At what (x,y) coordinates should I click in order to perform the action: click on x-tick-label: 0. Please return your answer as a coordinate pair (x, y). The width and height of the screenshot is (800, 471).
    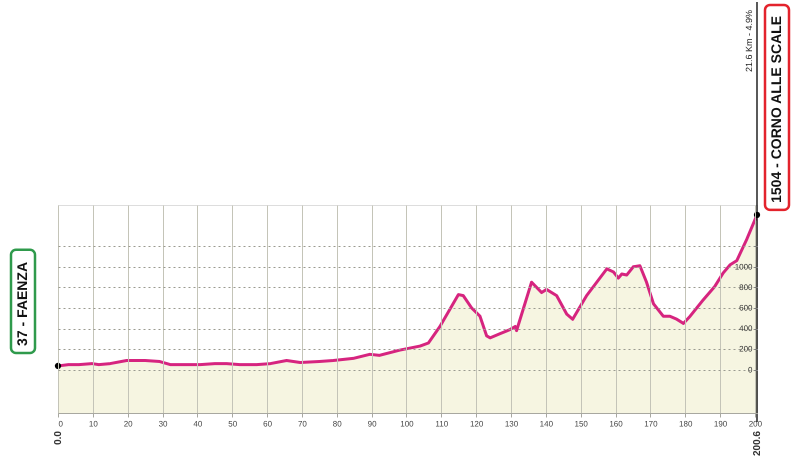
    Looking at the image, I should click on (61, 424).